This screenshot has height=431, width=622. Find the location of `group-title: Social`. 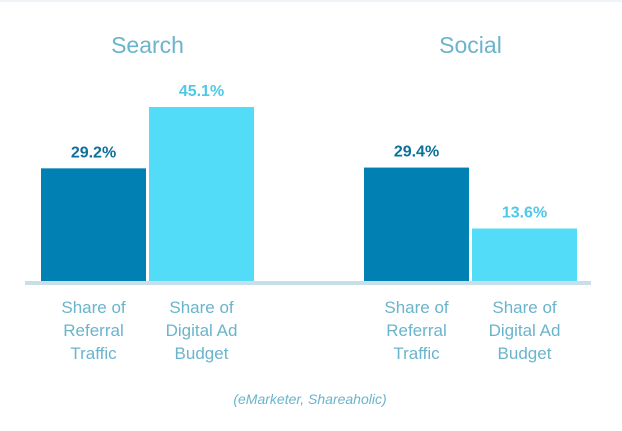

group-title: Social is located at coordinates (470, 45).